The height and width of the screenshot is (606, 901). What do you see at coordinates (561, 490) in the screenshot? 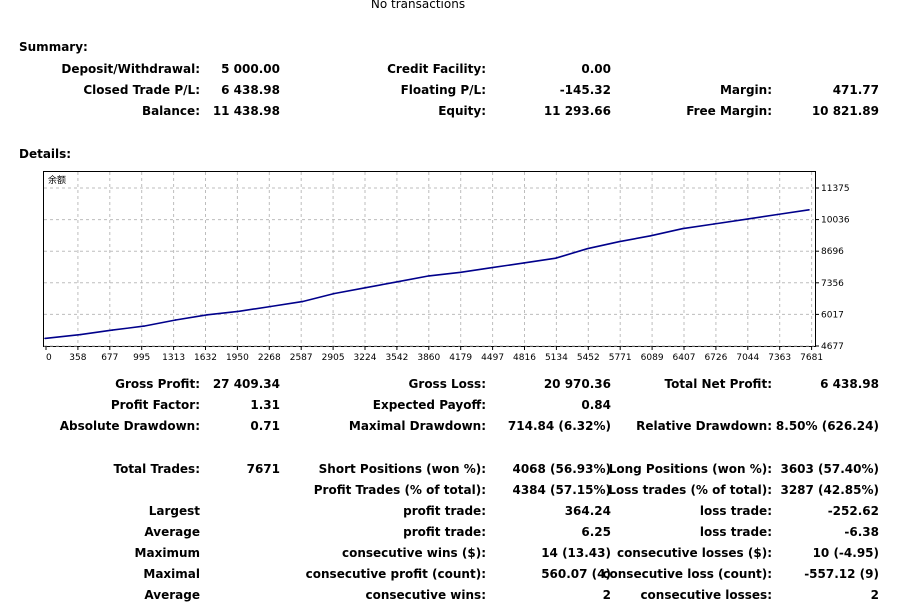
I see `profit-trades-value: 4384 (57.15%)` at bounding box center [561, 490].